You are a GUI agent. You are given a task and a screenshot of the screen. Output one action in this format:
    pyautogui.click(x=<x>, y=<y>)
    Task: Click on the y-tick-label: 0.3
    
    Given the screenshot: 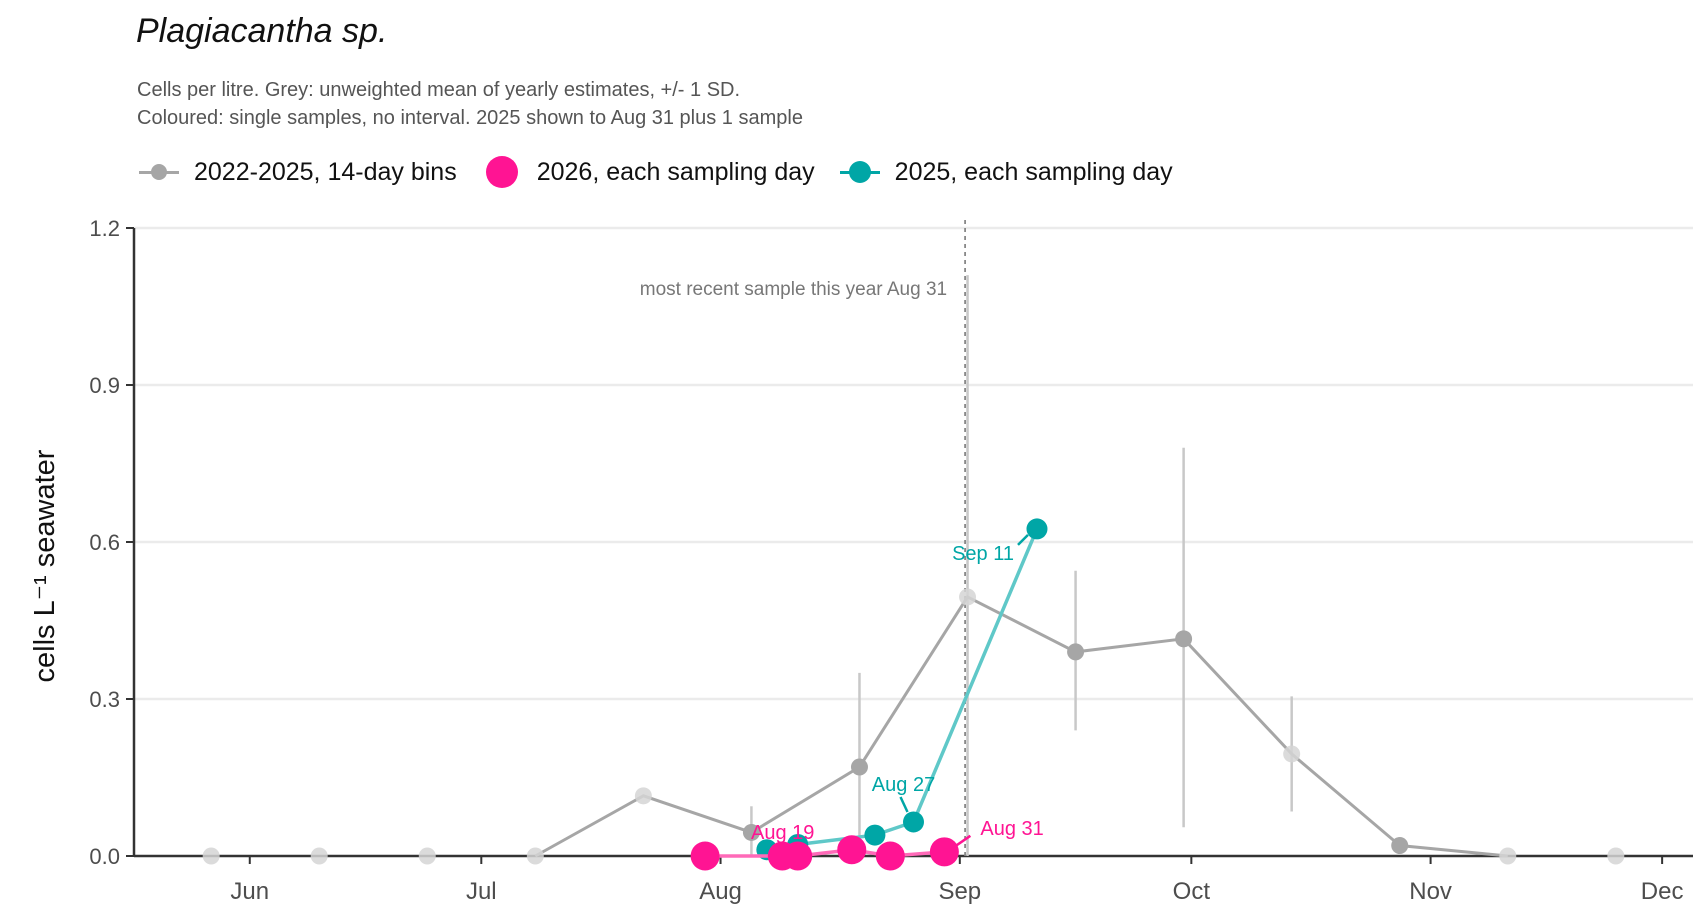 What is the action you would take?
    pyautogui.click(x=104, y=699)
    